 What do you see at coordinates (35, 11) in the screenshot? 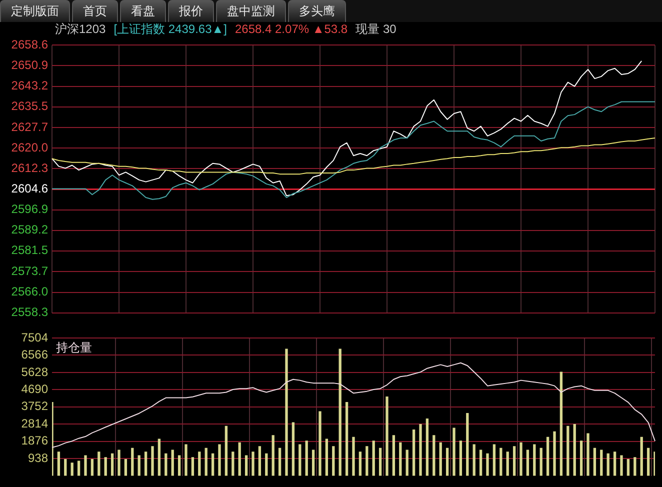
I see `text: 定制版面` at bounding box center [35, 11].